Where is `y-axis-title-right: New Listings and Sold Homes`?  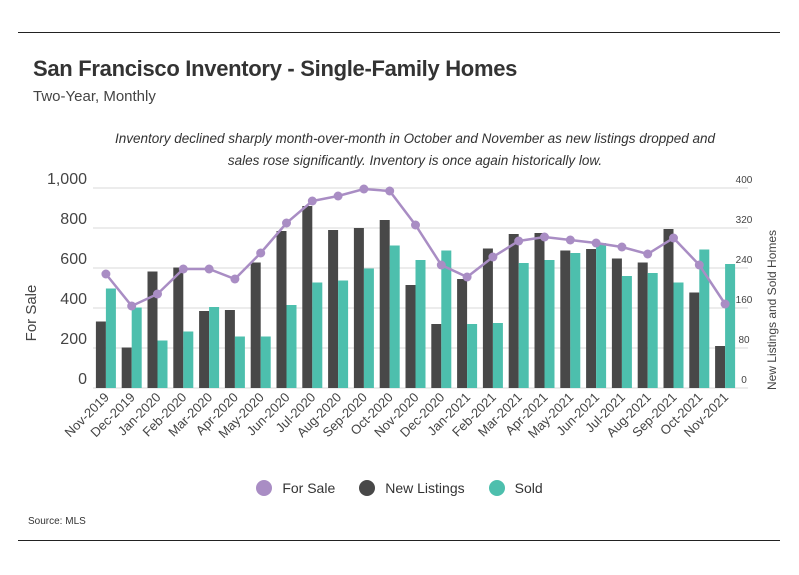 y-axis-title-right: New Listings and Sold Homes is located at coordinates (772, 310).